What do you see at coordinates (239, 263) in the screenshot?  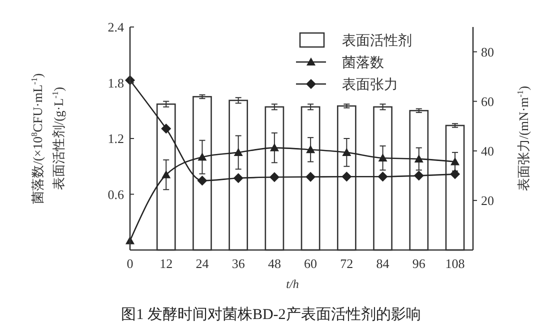 I see `x-tick-label: 36` at bounding box center [239, 263].